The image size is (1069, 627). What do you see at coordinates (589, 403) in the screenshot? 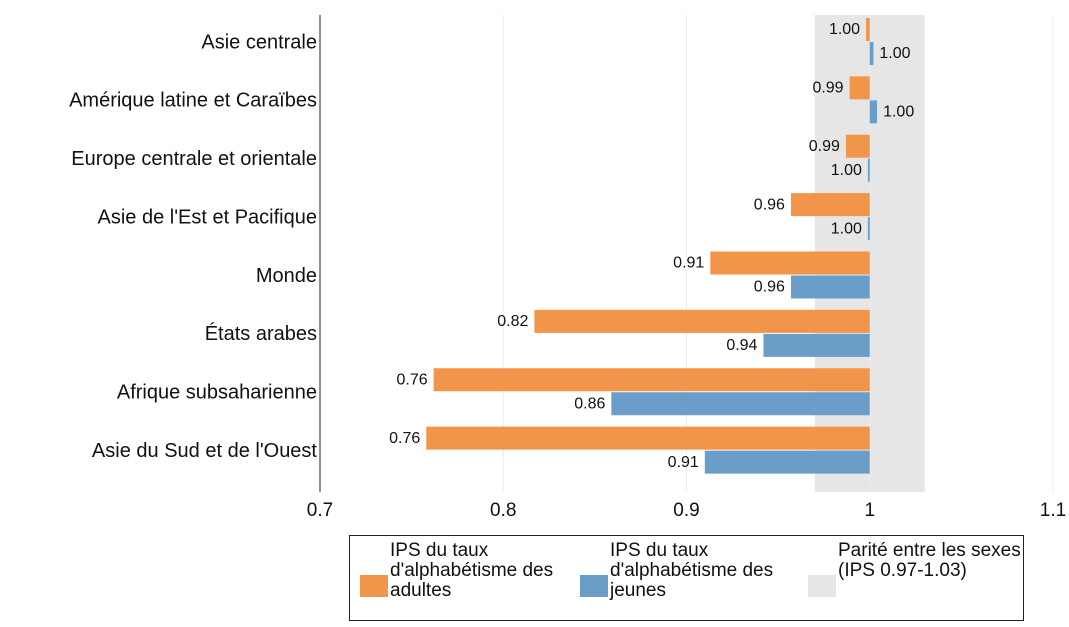
I see `value-label: 0.86` at bounding box center [589, 403].